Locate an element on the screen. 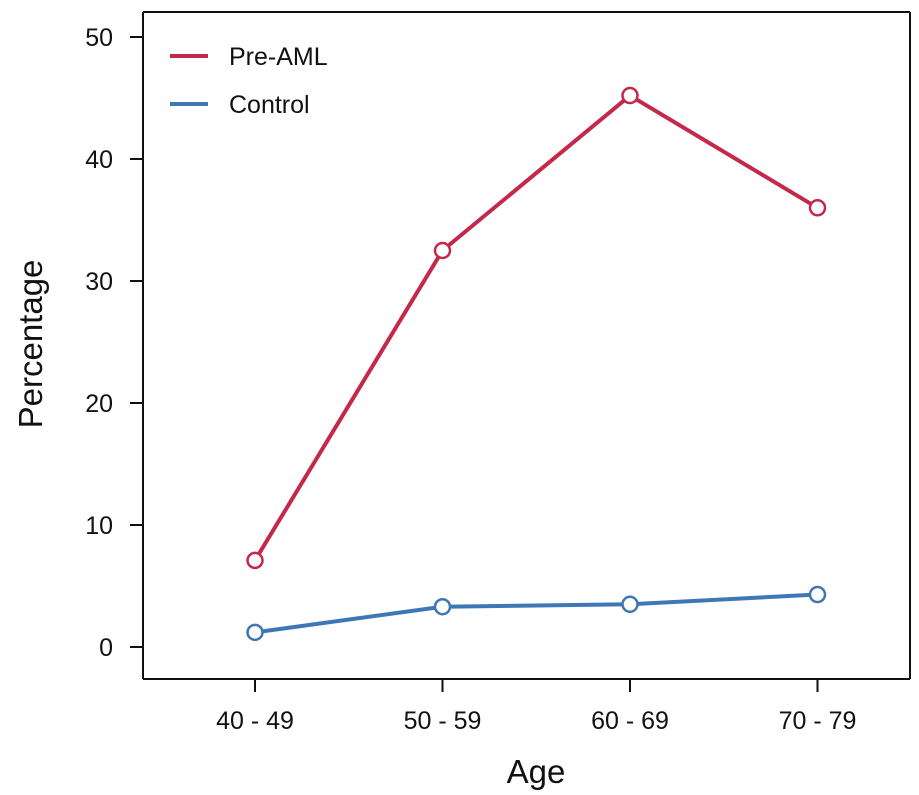  y-tick-label: 0 is located at coordinates (106, 648).